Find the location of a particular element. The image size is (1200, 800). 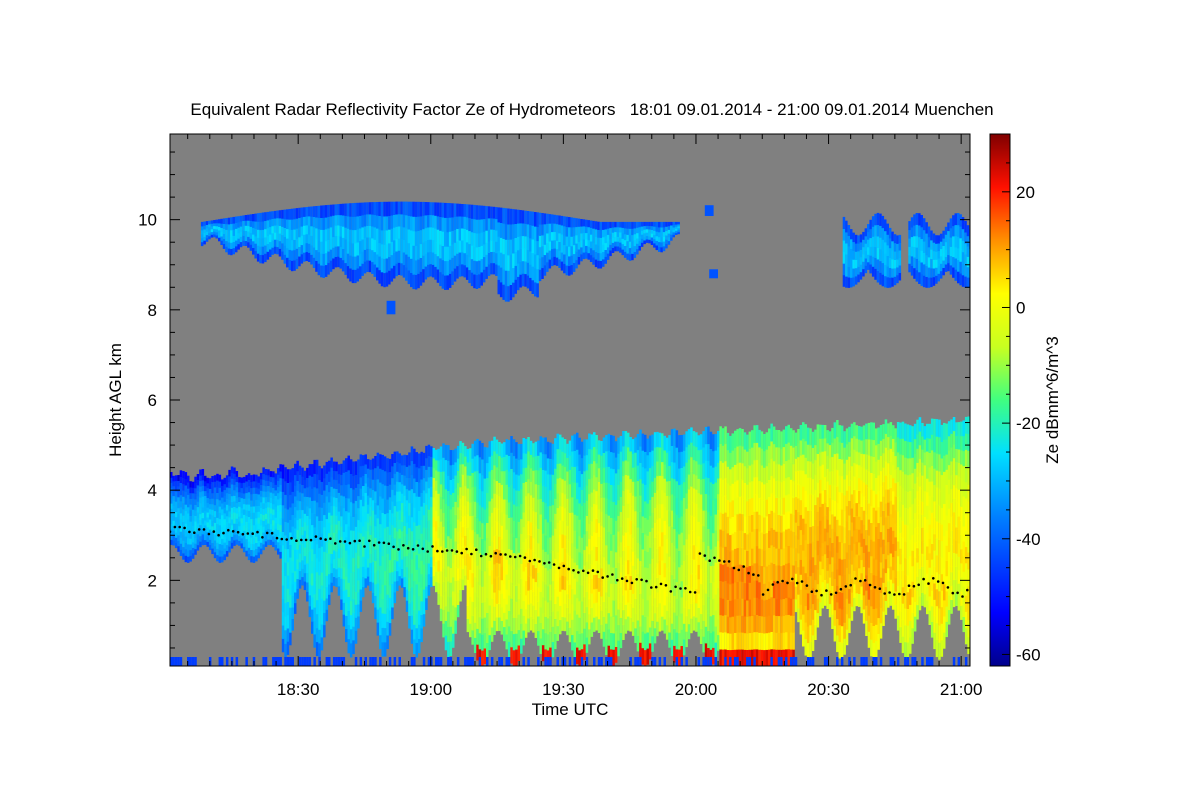

ground-clutter is located at coordinates (310, 661).